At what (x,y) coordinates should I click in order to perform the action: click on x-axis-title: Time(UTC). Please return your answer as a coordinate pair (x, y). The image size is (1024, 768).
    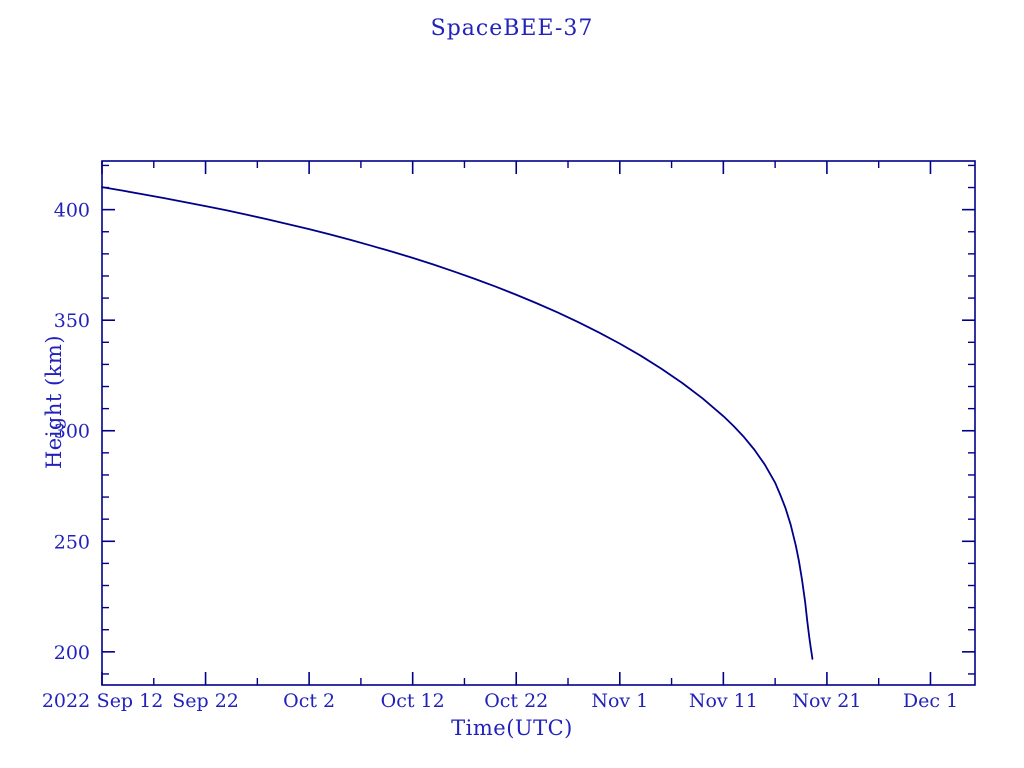
    Looking at the image, I should click on (512, 728).